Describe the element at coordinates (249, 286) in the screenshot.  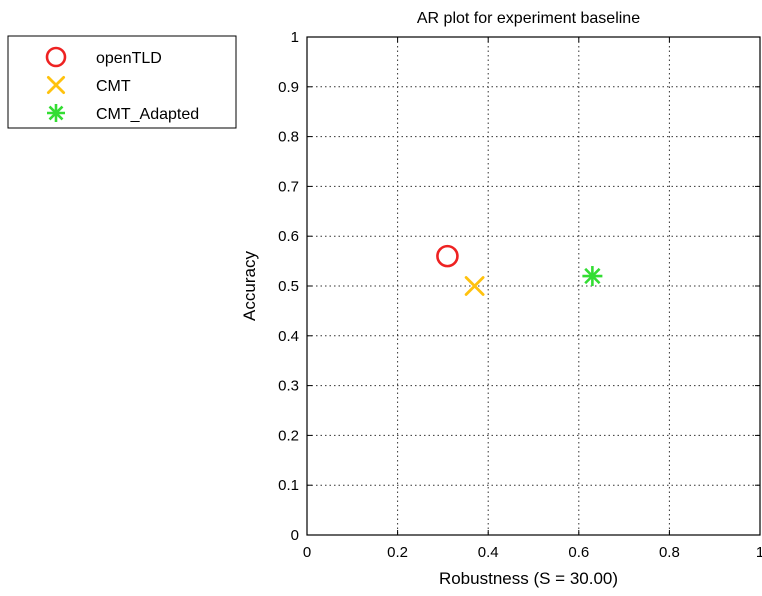
I see `y-axis-label: Accuracy` at that location.